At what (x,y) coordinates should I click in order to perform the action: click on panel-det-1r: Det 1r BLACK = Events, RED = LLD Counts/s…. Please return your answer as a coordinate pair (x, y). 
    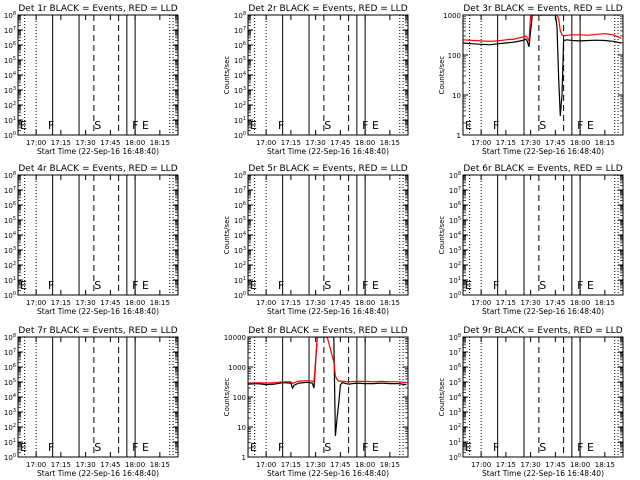
    Looking at the image, I should click on (89, 80).